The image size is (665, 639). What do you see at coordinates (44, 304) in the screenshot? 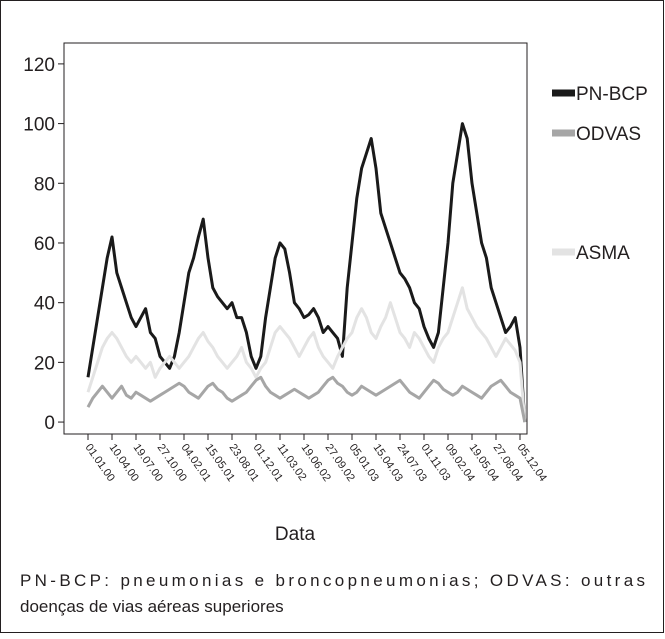
I see `y-tick-label: 40` at bounding box center [44, 304].